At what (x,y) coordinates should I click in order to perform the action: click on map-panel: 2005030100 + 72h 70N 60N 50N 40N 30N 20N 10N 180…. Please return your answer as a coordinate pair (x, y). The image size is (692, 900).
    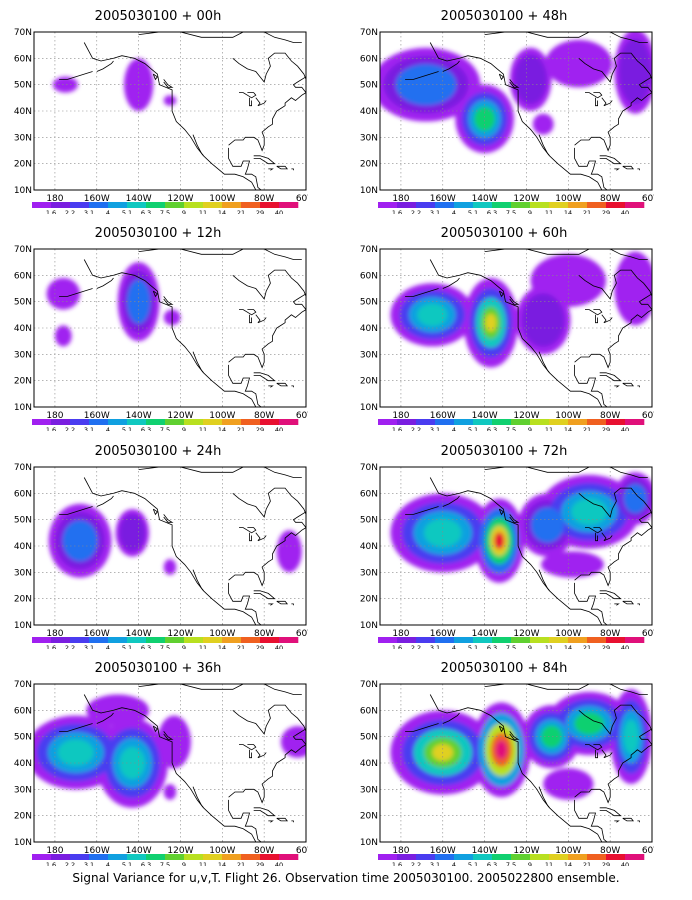
    Looking at the image, I should click on (508, 547).